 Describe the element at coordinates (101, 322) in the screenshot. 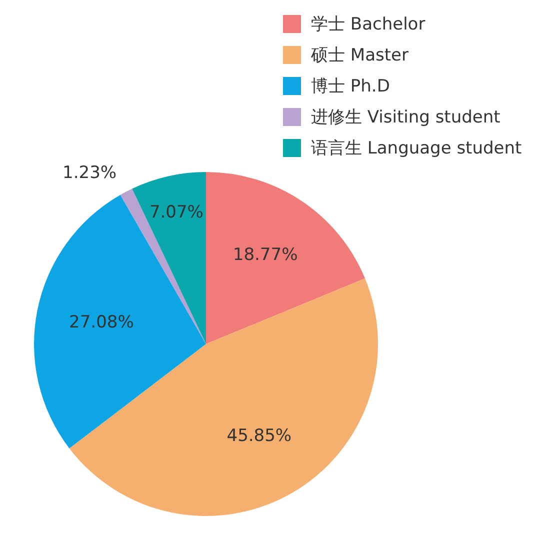

I see `data-label: 27.08%` at that location.